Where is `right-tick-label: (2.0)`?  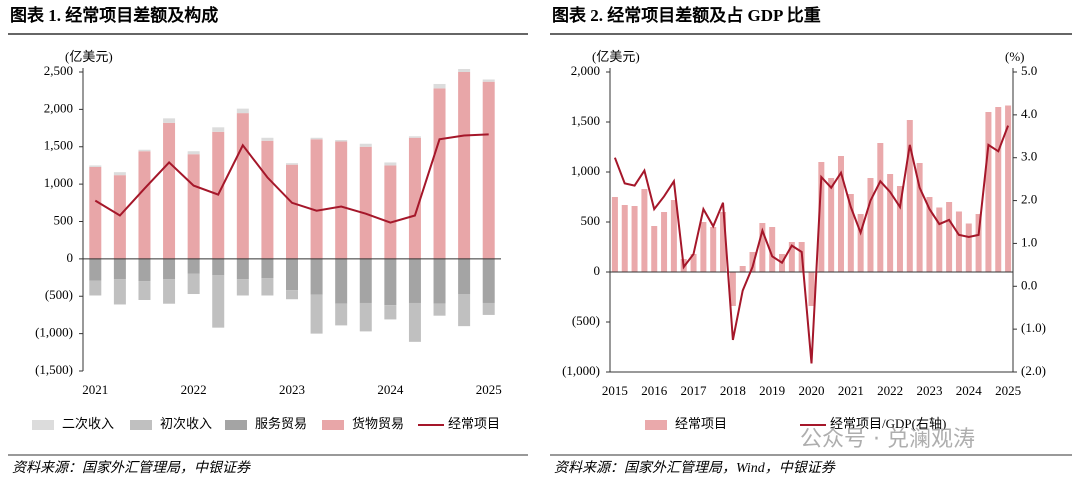 right-tick-label: (2.0) is located at coordinates (1033, 370).